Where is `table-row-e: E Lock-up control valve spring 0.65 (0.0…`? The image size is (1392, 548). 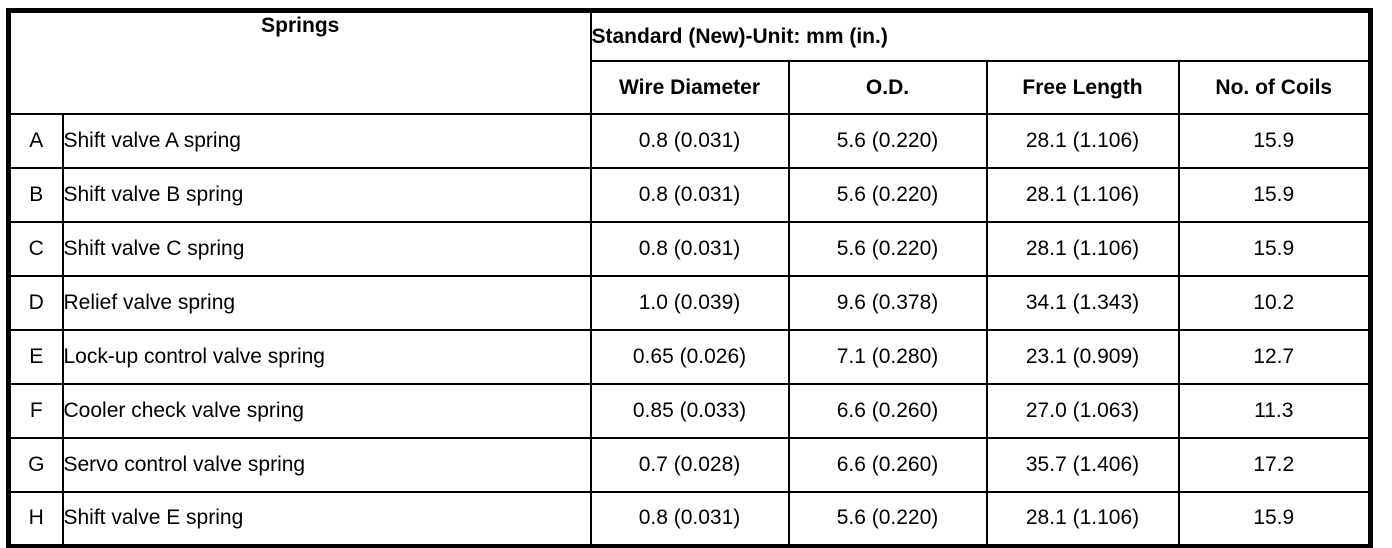 table-row-e: E Lock-up control valve spring 0.65 (0.0… is located at coordinates (689, 357).